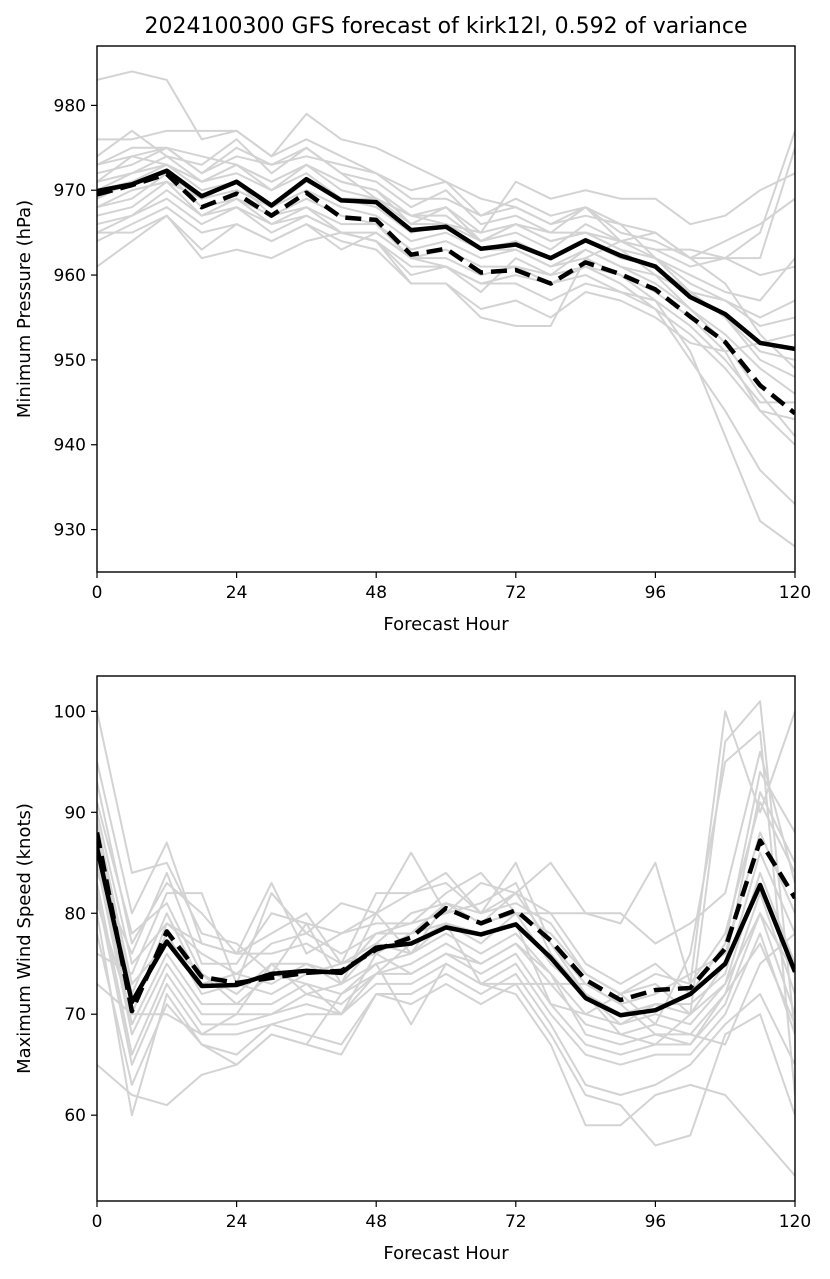  Describe the element at coordinates (70, 531) in the screenshot. I see `pressure-ytick-label-930: 930` at that location.